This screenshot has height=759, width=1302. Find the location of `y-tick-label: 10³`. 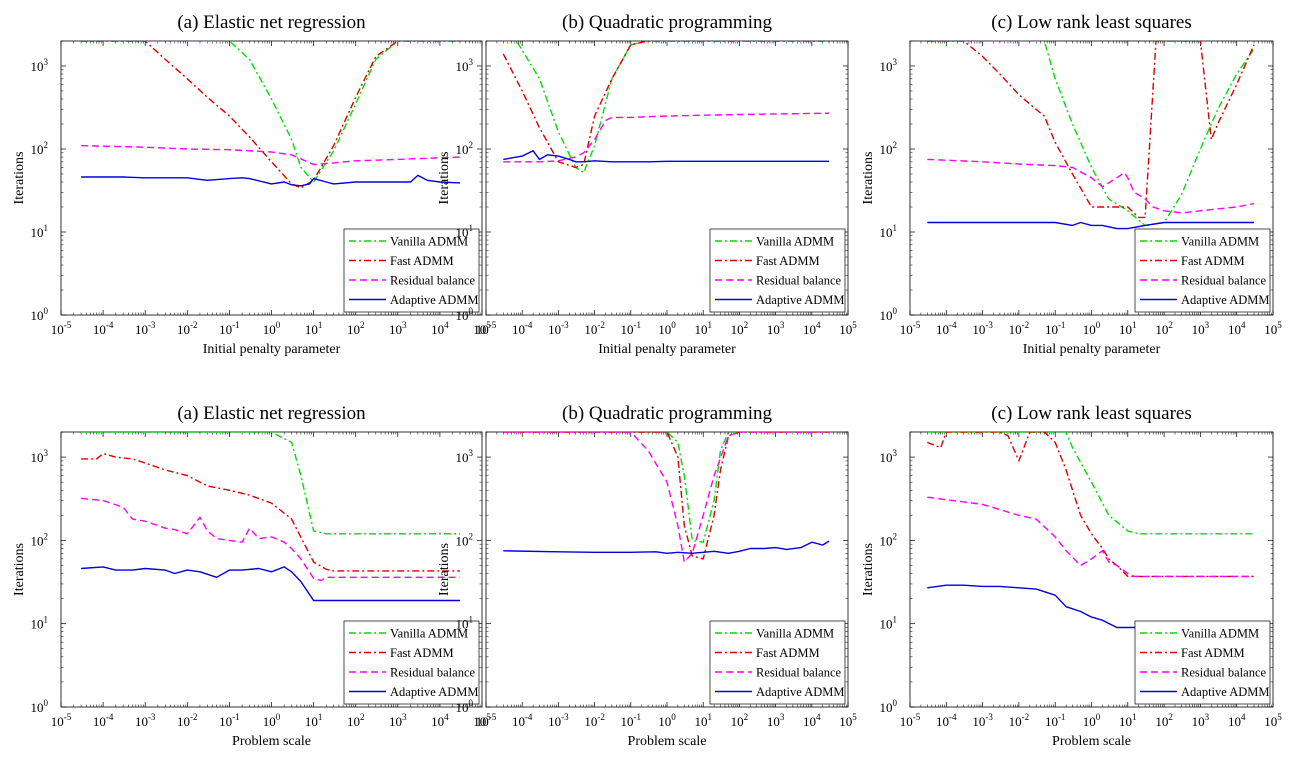

y-tick-label: 10³ is located at coordinates (889, 456).